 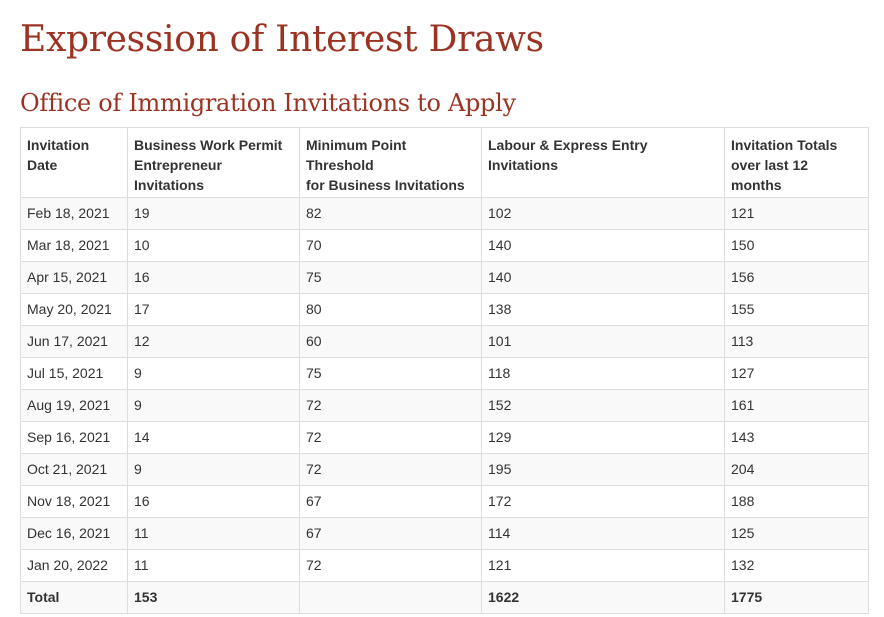 I want to click on cell-minimum-points: 80, so click(x=390, y=309).